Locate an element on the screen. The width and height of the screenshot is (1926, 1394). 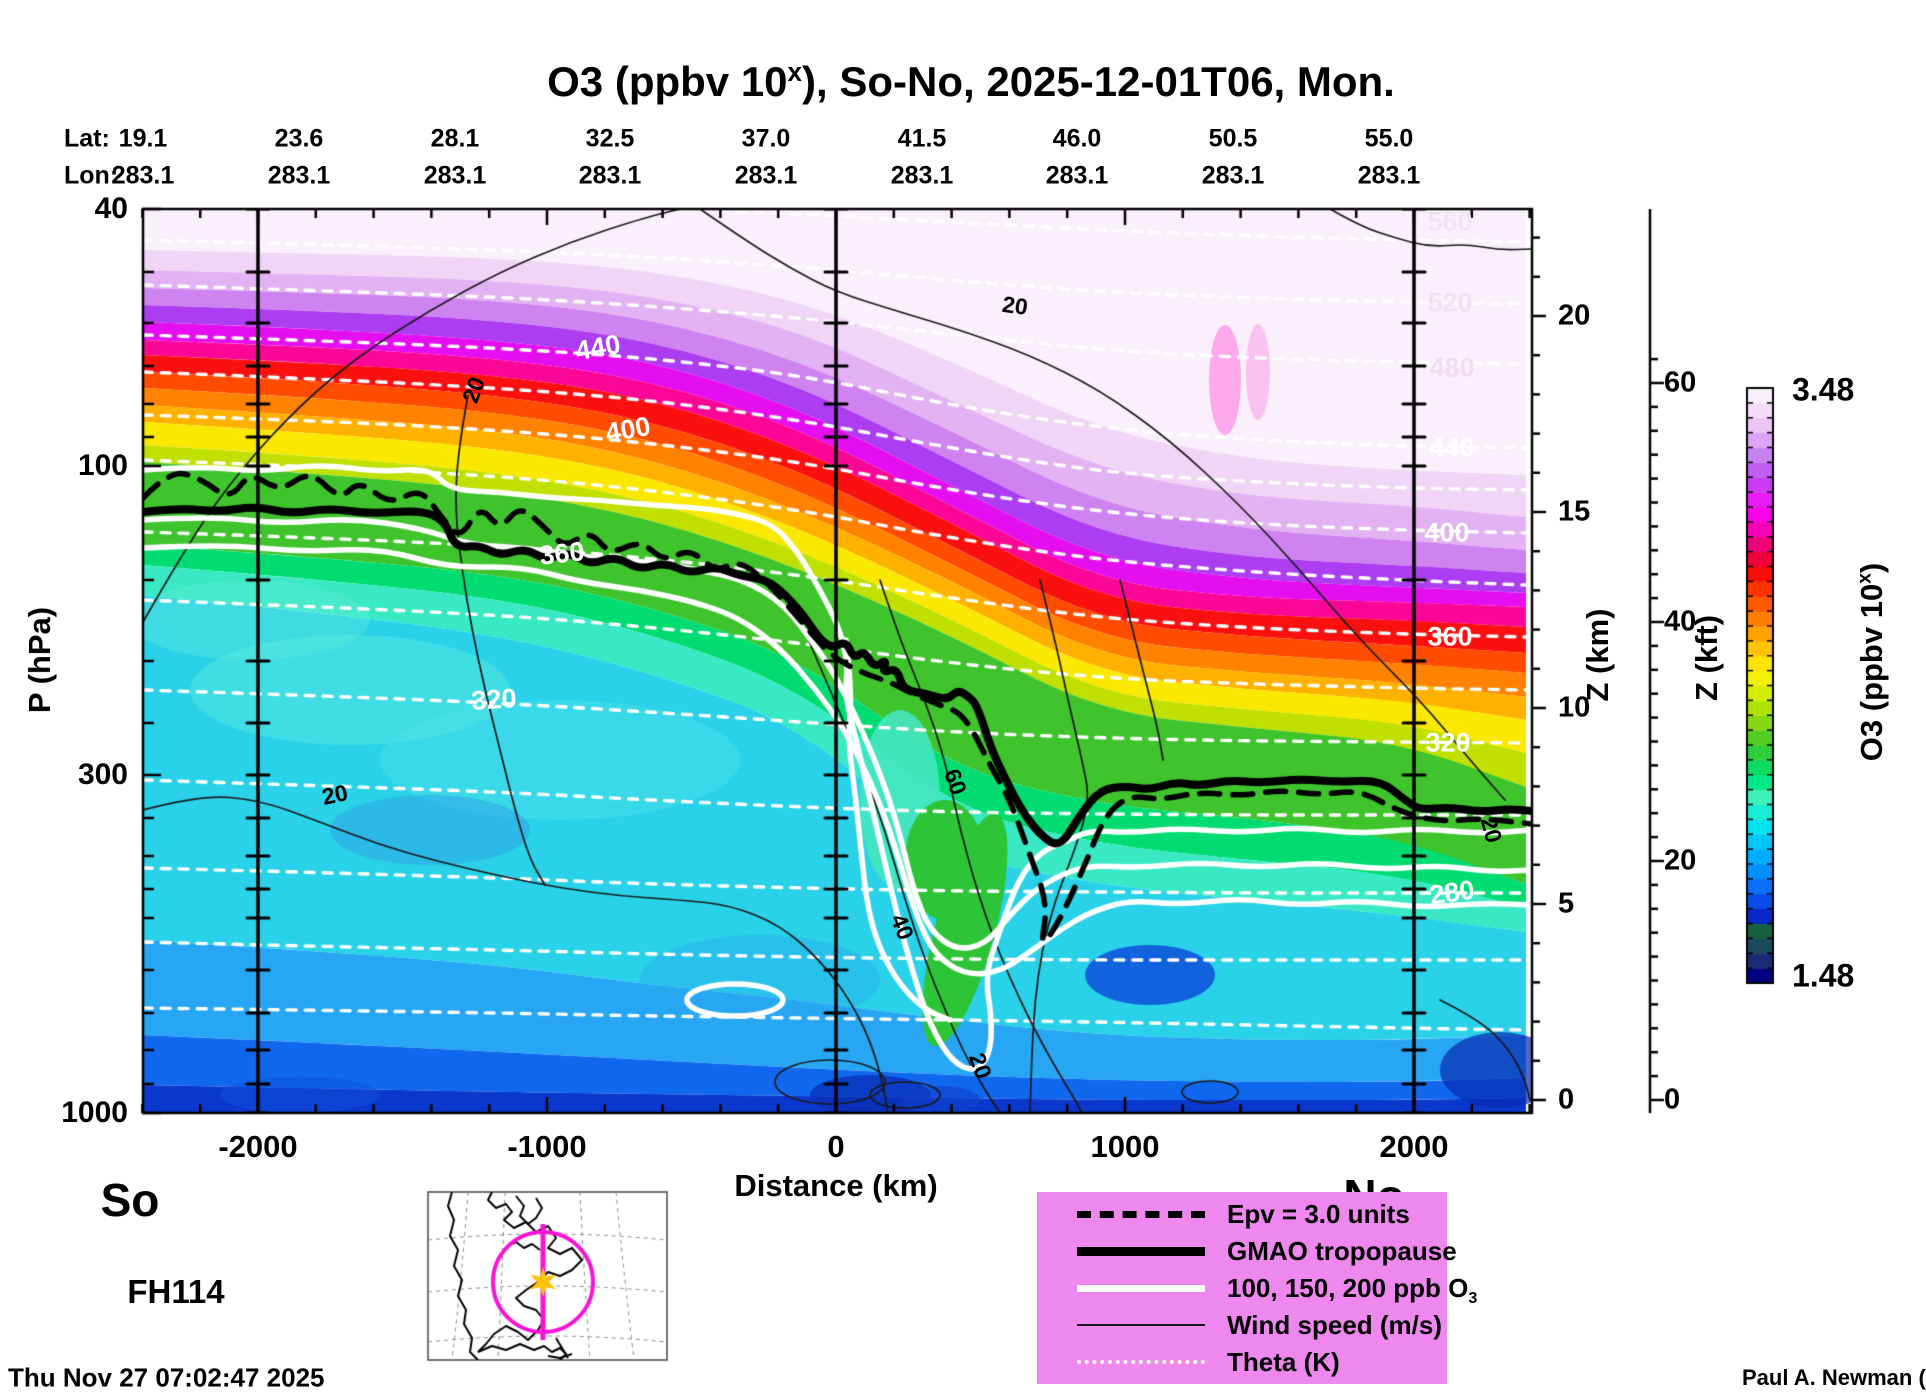
legend-sample-dot-line is located at coordinates (1141, 1362).